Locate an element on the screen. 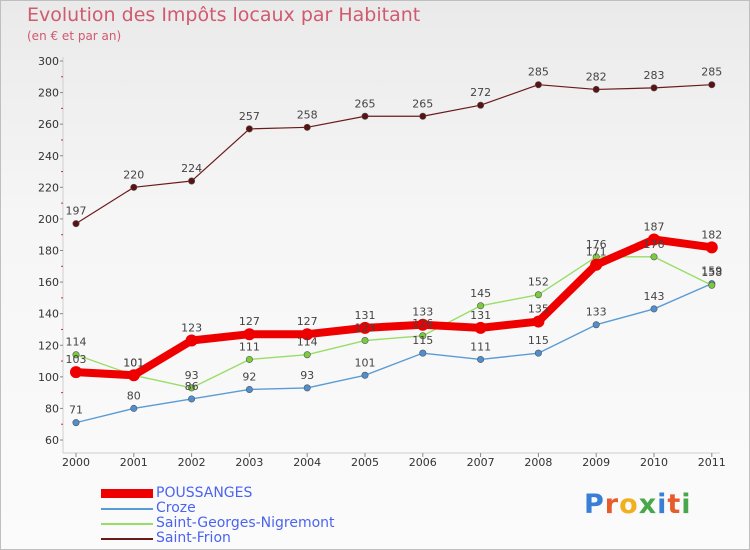 Image resolution: width=750 pixels, height=550 pixels. y-tick-label: 140 is located at coordinates (48, 314).